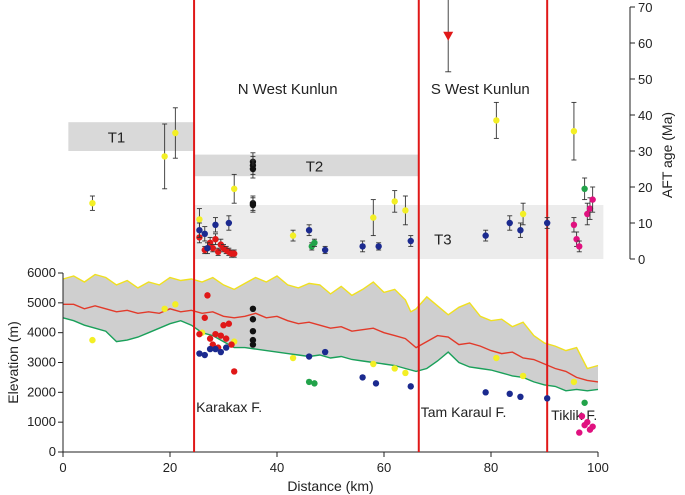 This screenshot has height=495, width=685. I want to click on y-left-tick-label: 1000, so click(41, 421).